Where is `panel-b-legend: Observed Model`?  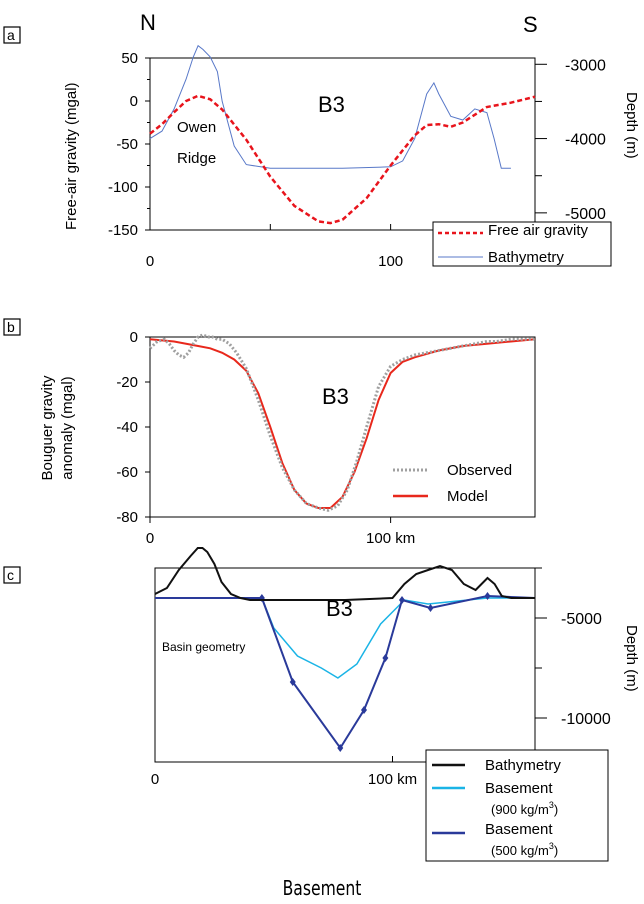 panel-b-legend: Observed Model is located at coordinates (452, 483).